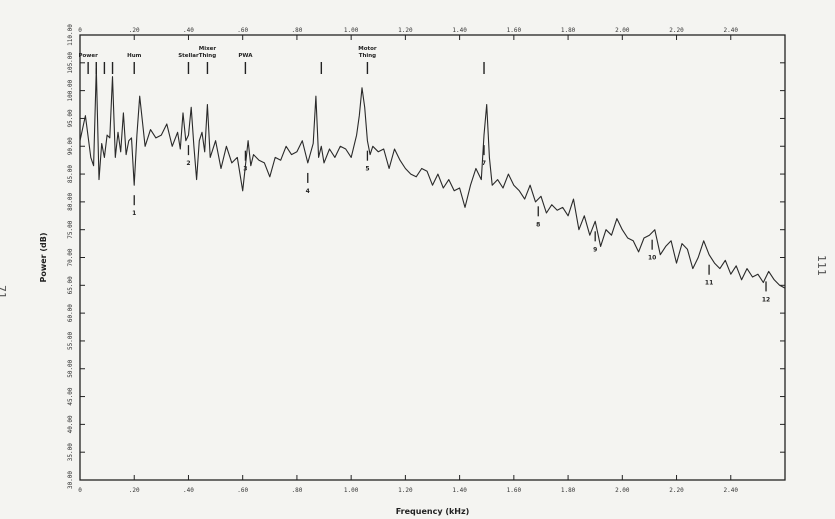 Image resolution: width=835 pixels, height=519 pixels. Describe the element at coordinates (405, 30) in the screenshot. I see `x-tick-label-top: 1.20` at that location.